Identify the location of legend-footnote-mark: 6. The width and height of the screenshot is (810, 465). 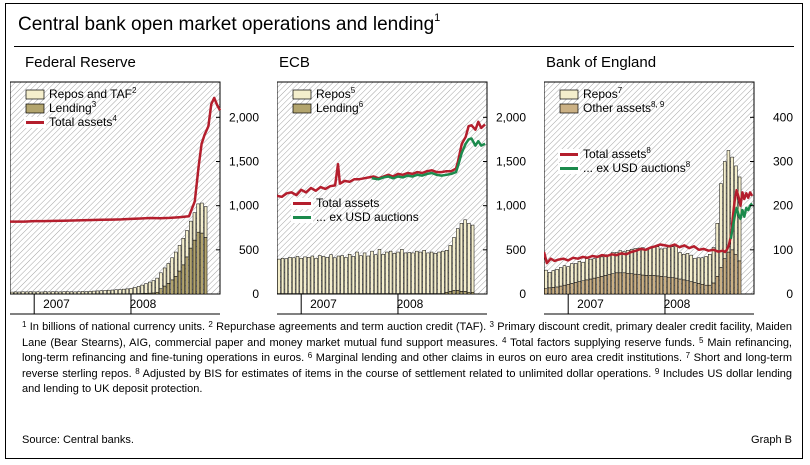
(361, 104).